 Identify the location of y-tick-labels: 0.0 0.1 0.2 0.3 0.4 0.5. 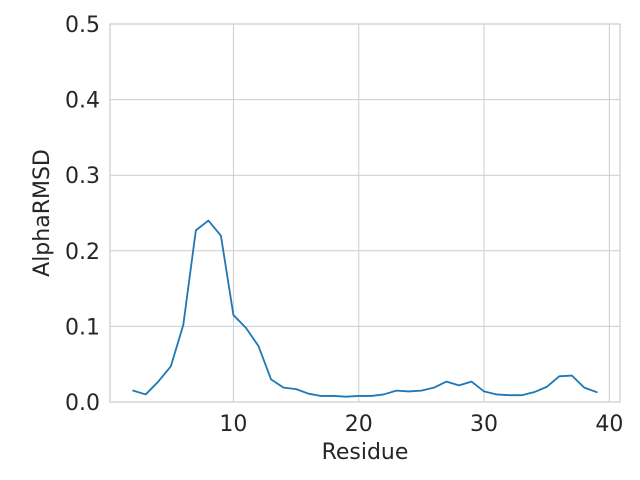
(82, 214).